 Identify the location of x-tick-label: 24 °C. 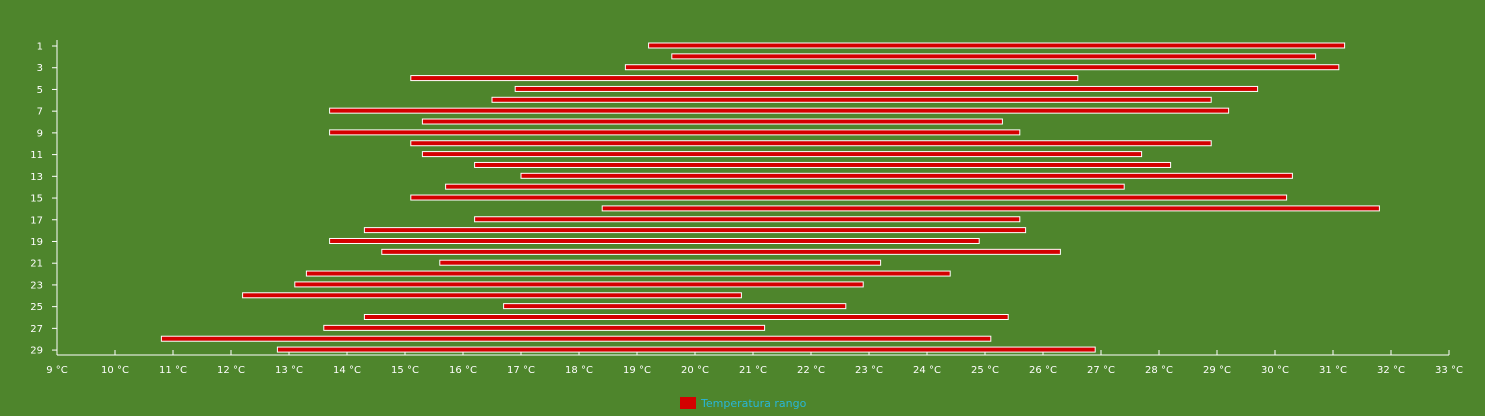
(927, 370).